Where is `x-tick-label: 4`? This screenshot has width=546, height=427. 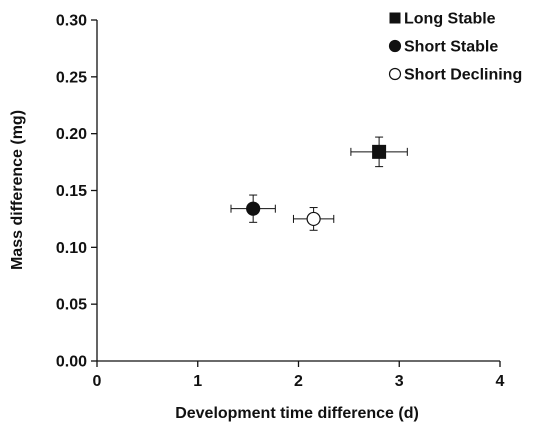 x-tick-label: 4 is located at coordinates (500, 381).